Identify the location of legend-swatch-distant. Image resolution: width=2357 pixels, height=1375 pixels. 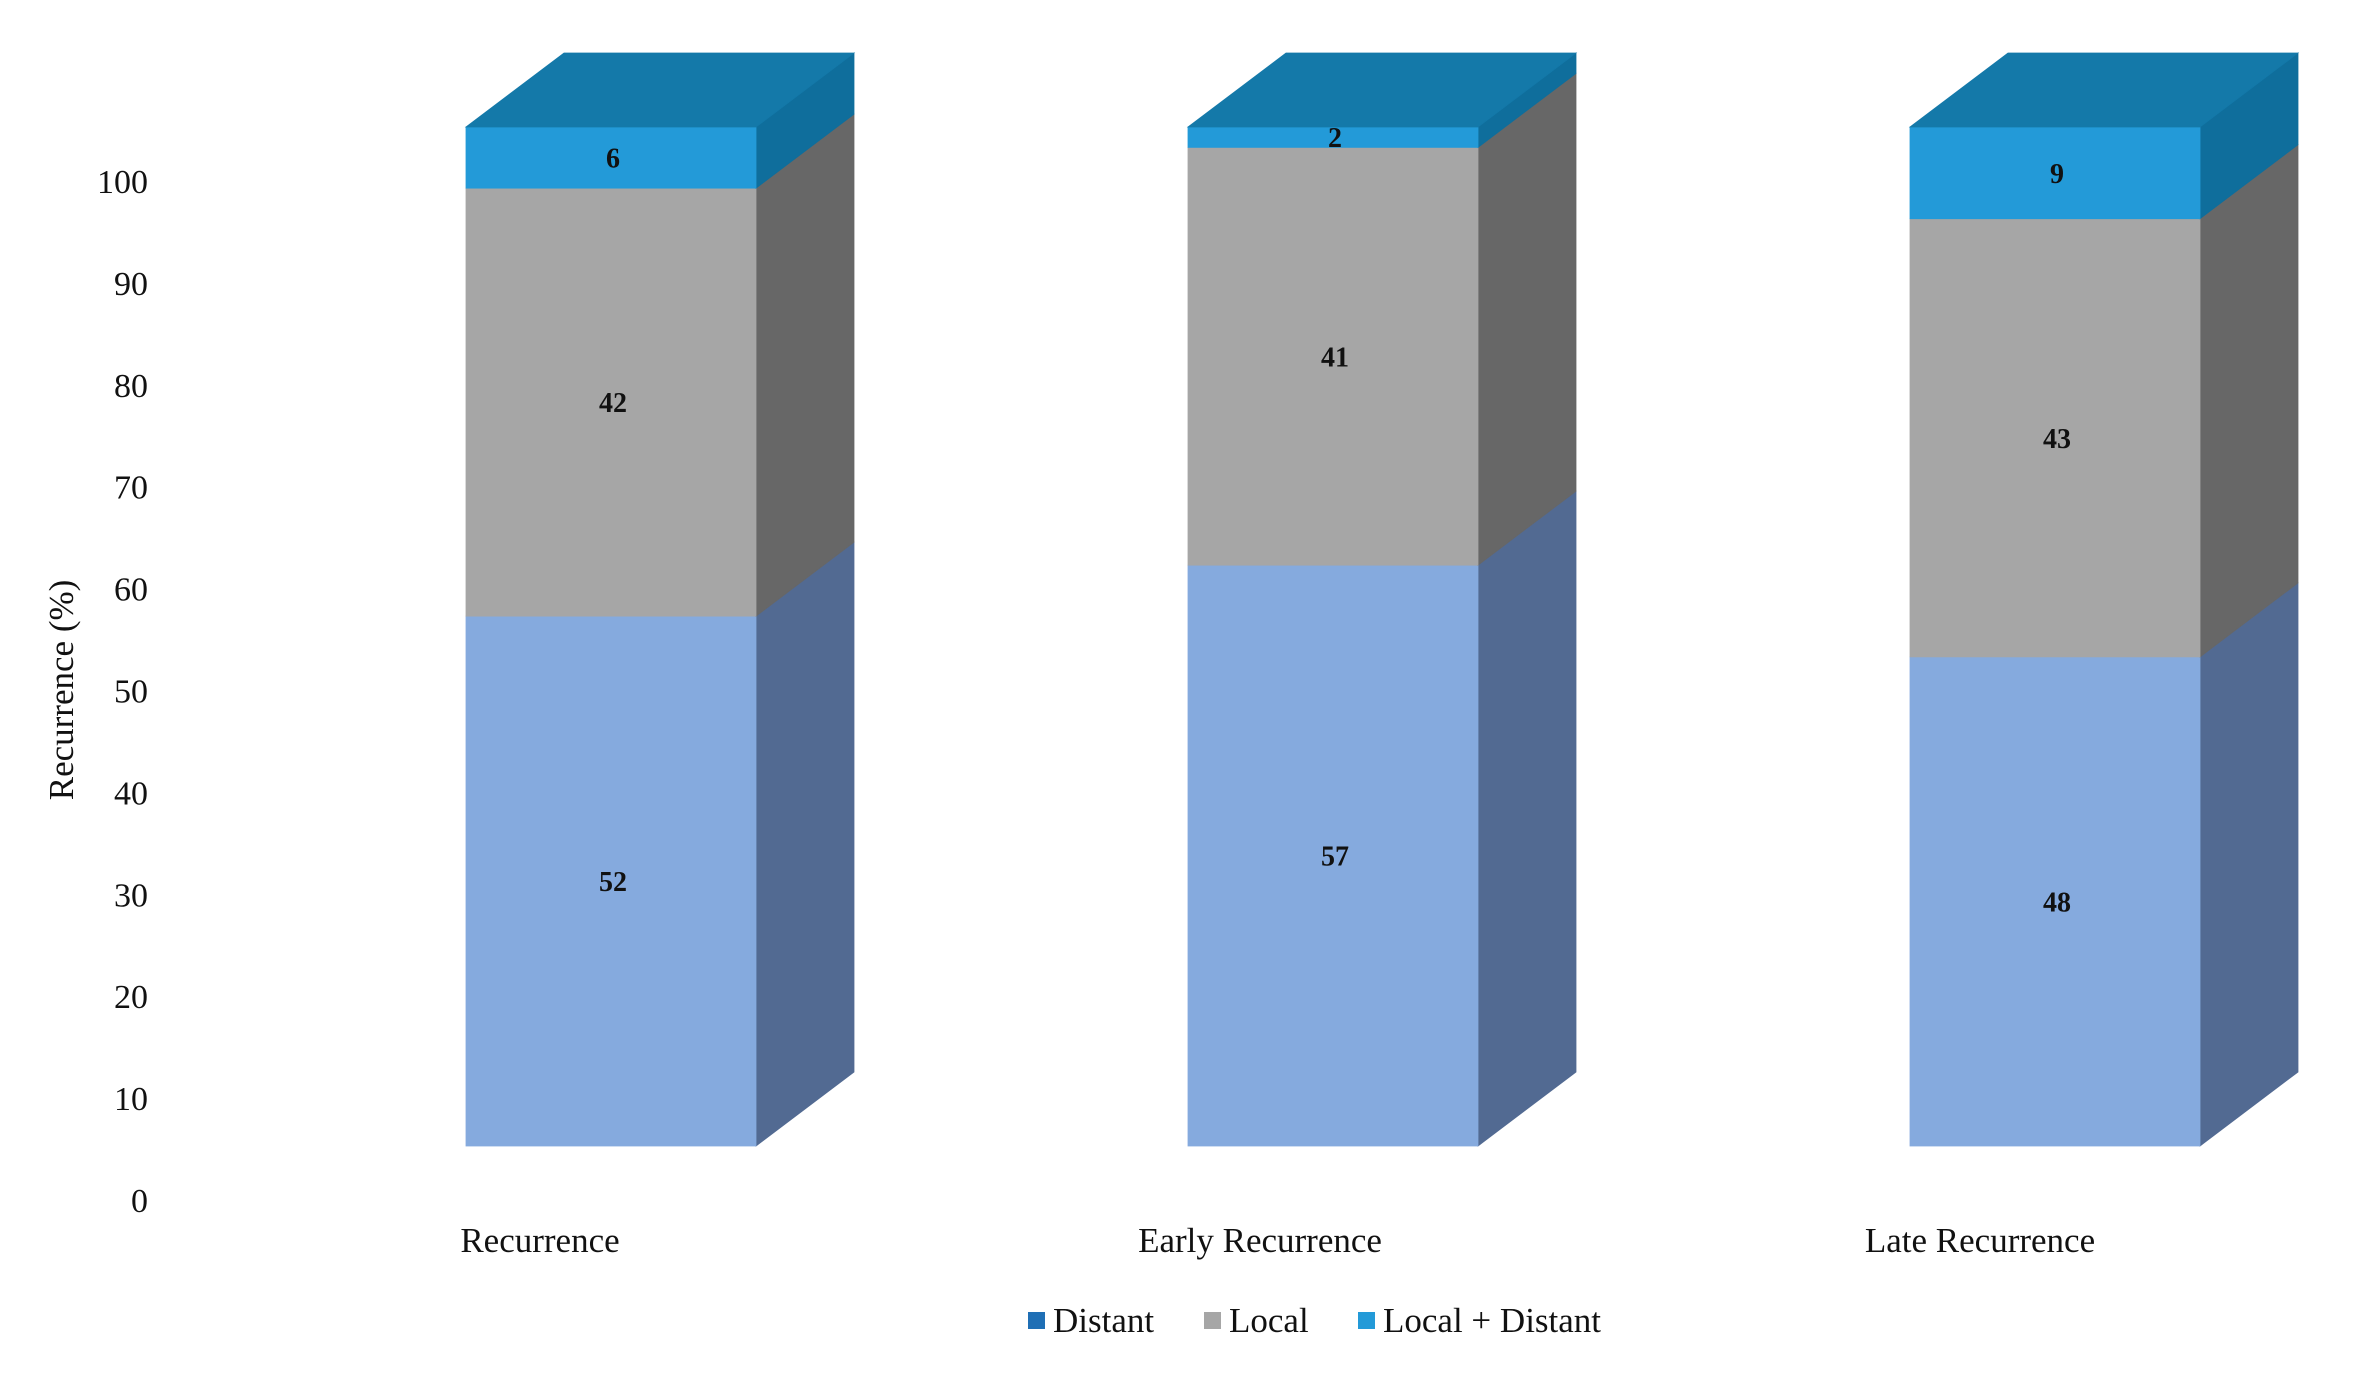
(1036, 1320).